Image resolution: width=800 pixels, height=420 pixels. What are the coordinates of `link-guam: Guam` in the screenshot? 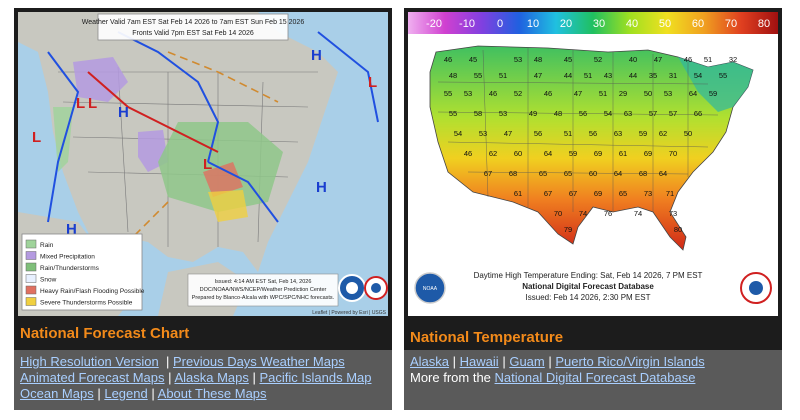 It's located at (527, 361).